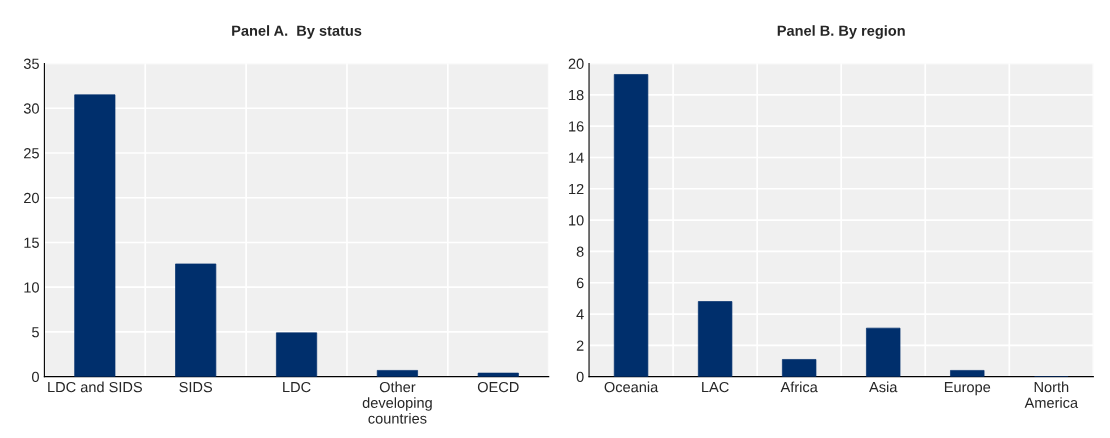 The width and height of the screenshot is (1110, 438). Describe the element at coordinates (95, 387) in the screenshot. I see `x-tick-label: LDC and SIDS` at that location.